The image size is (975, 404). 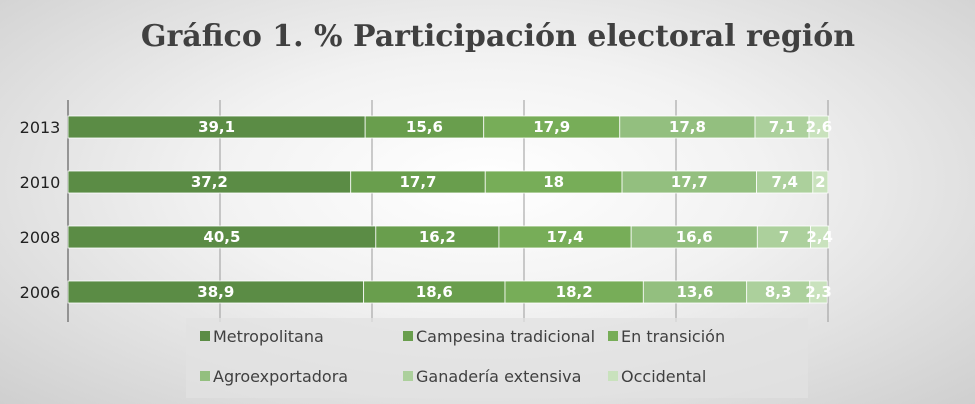 I want to click on data-label: 7,4, so click(x=784, y=182).